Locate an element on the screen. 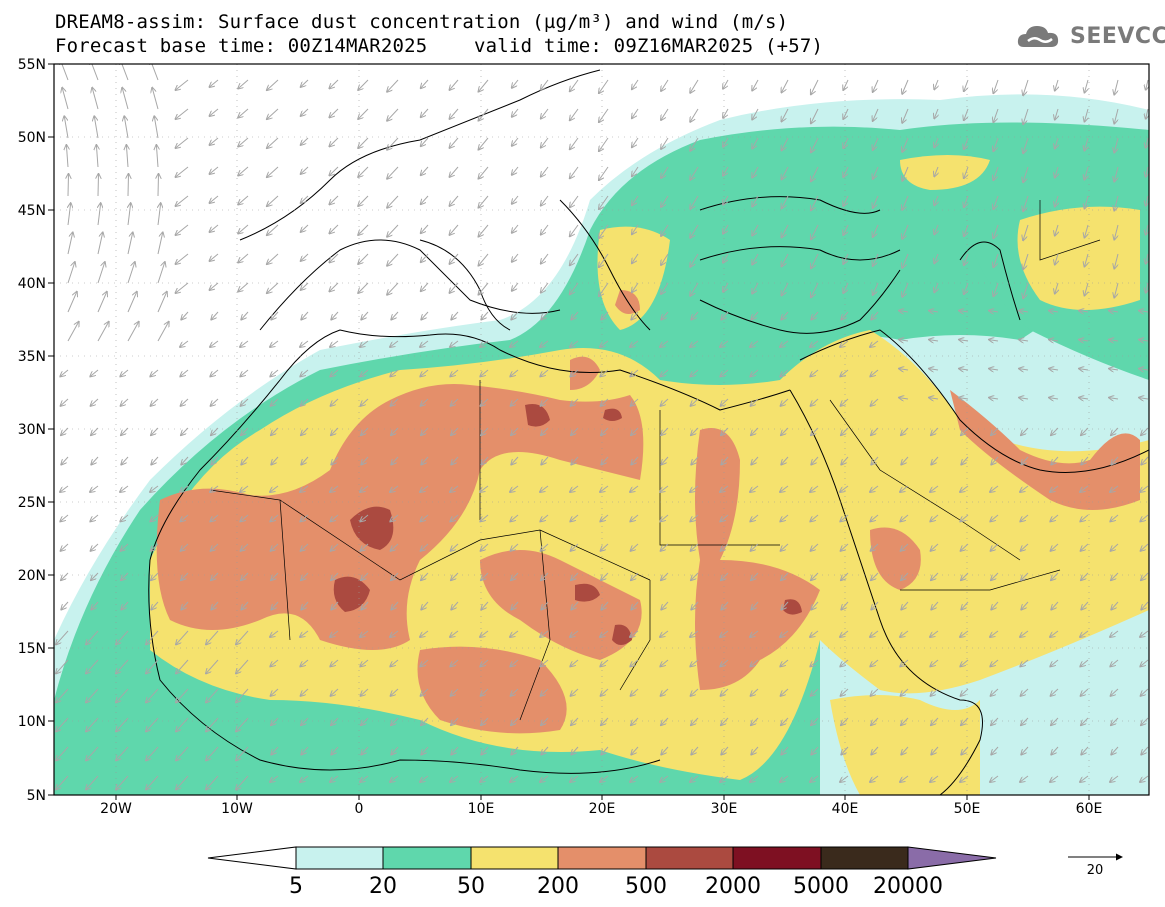 This screenshot has height=907, width=1165. lat-label: 5N is located at coordinates (36, 796).